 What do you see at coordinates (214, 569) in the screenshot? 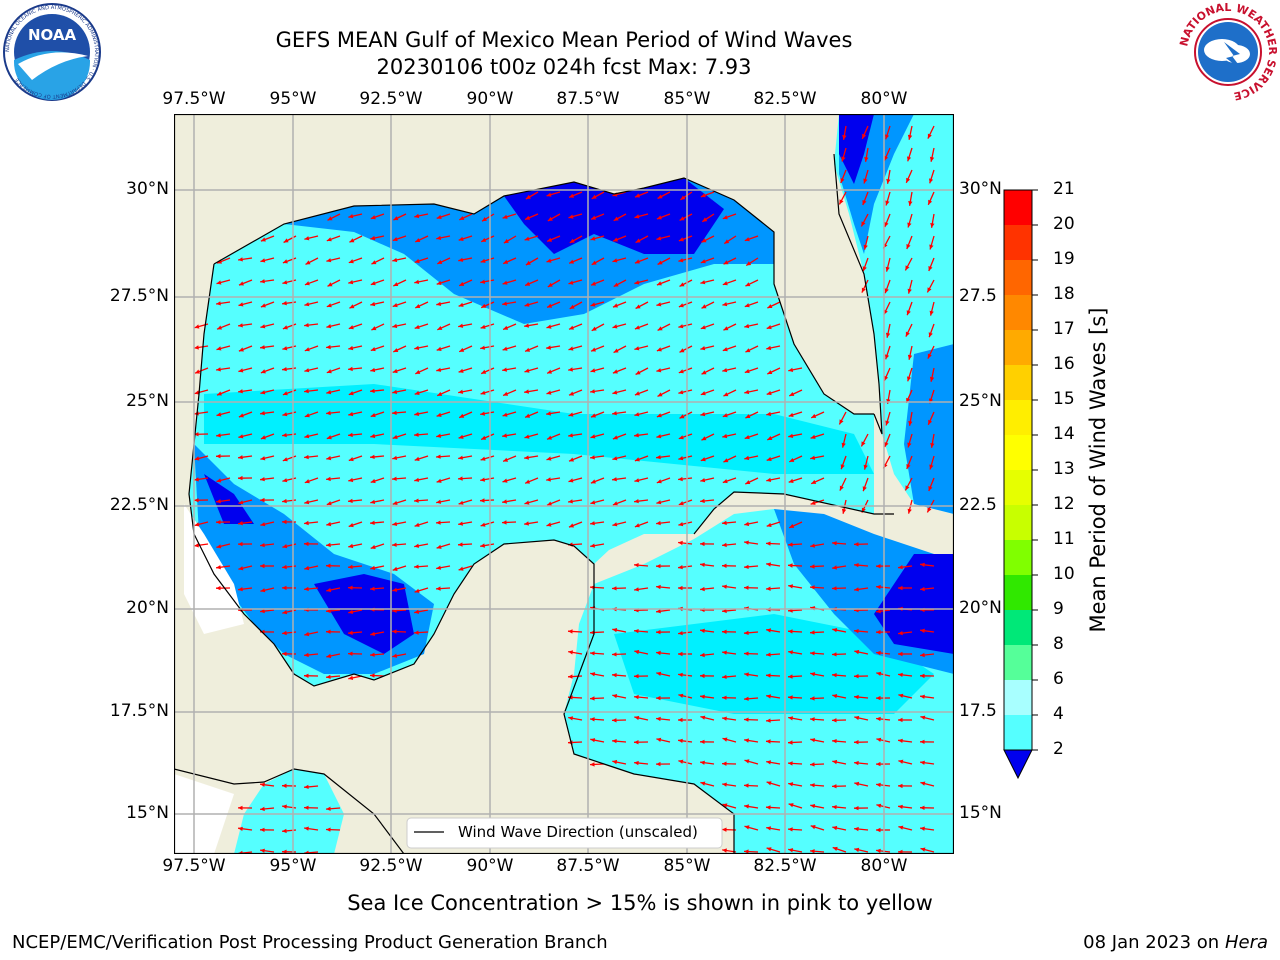
I see `no-data-mexico` at bounding box center [214, 569].